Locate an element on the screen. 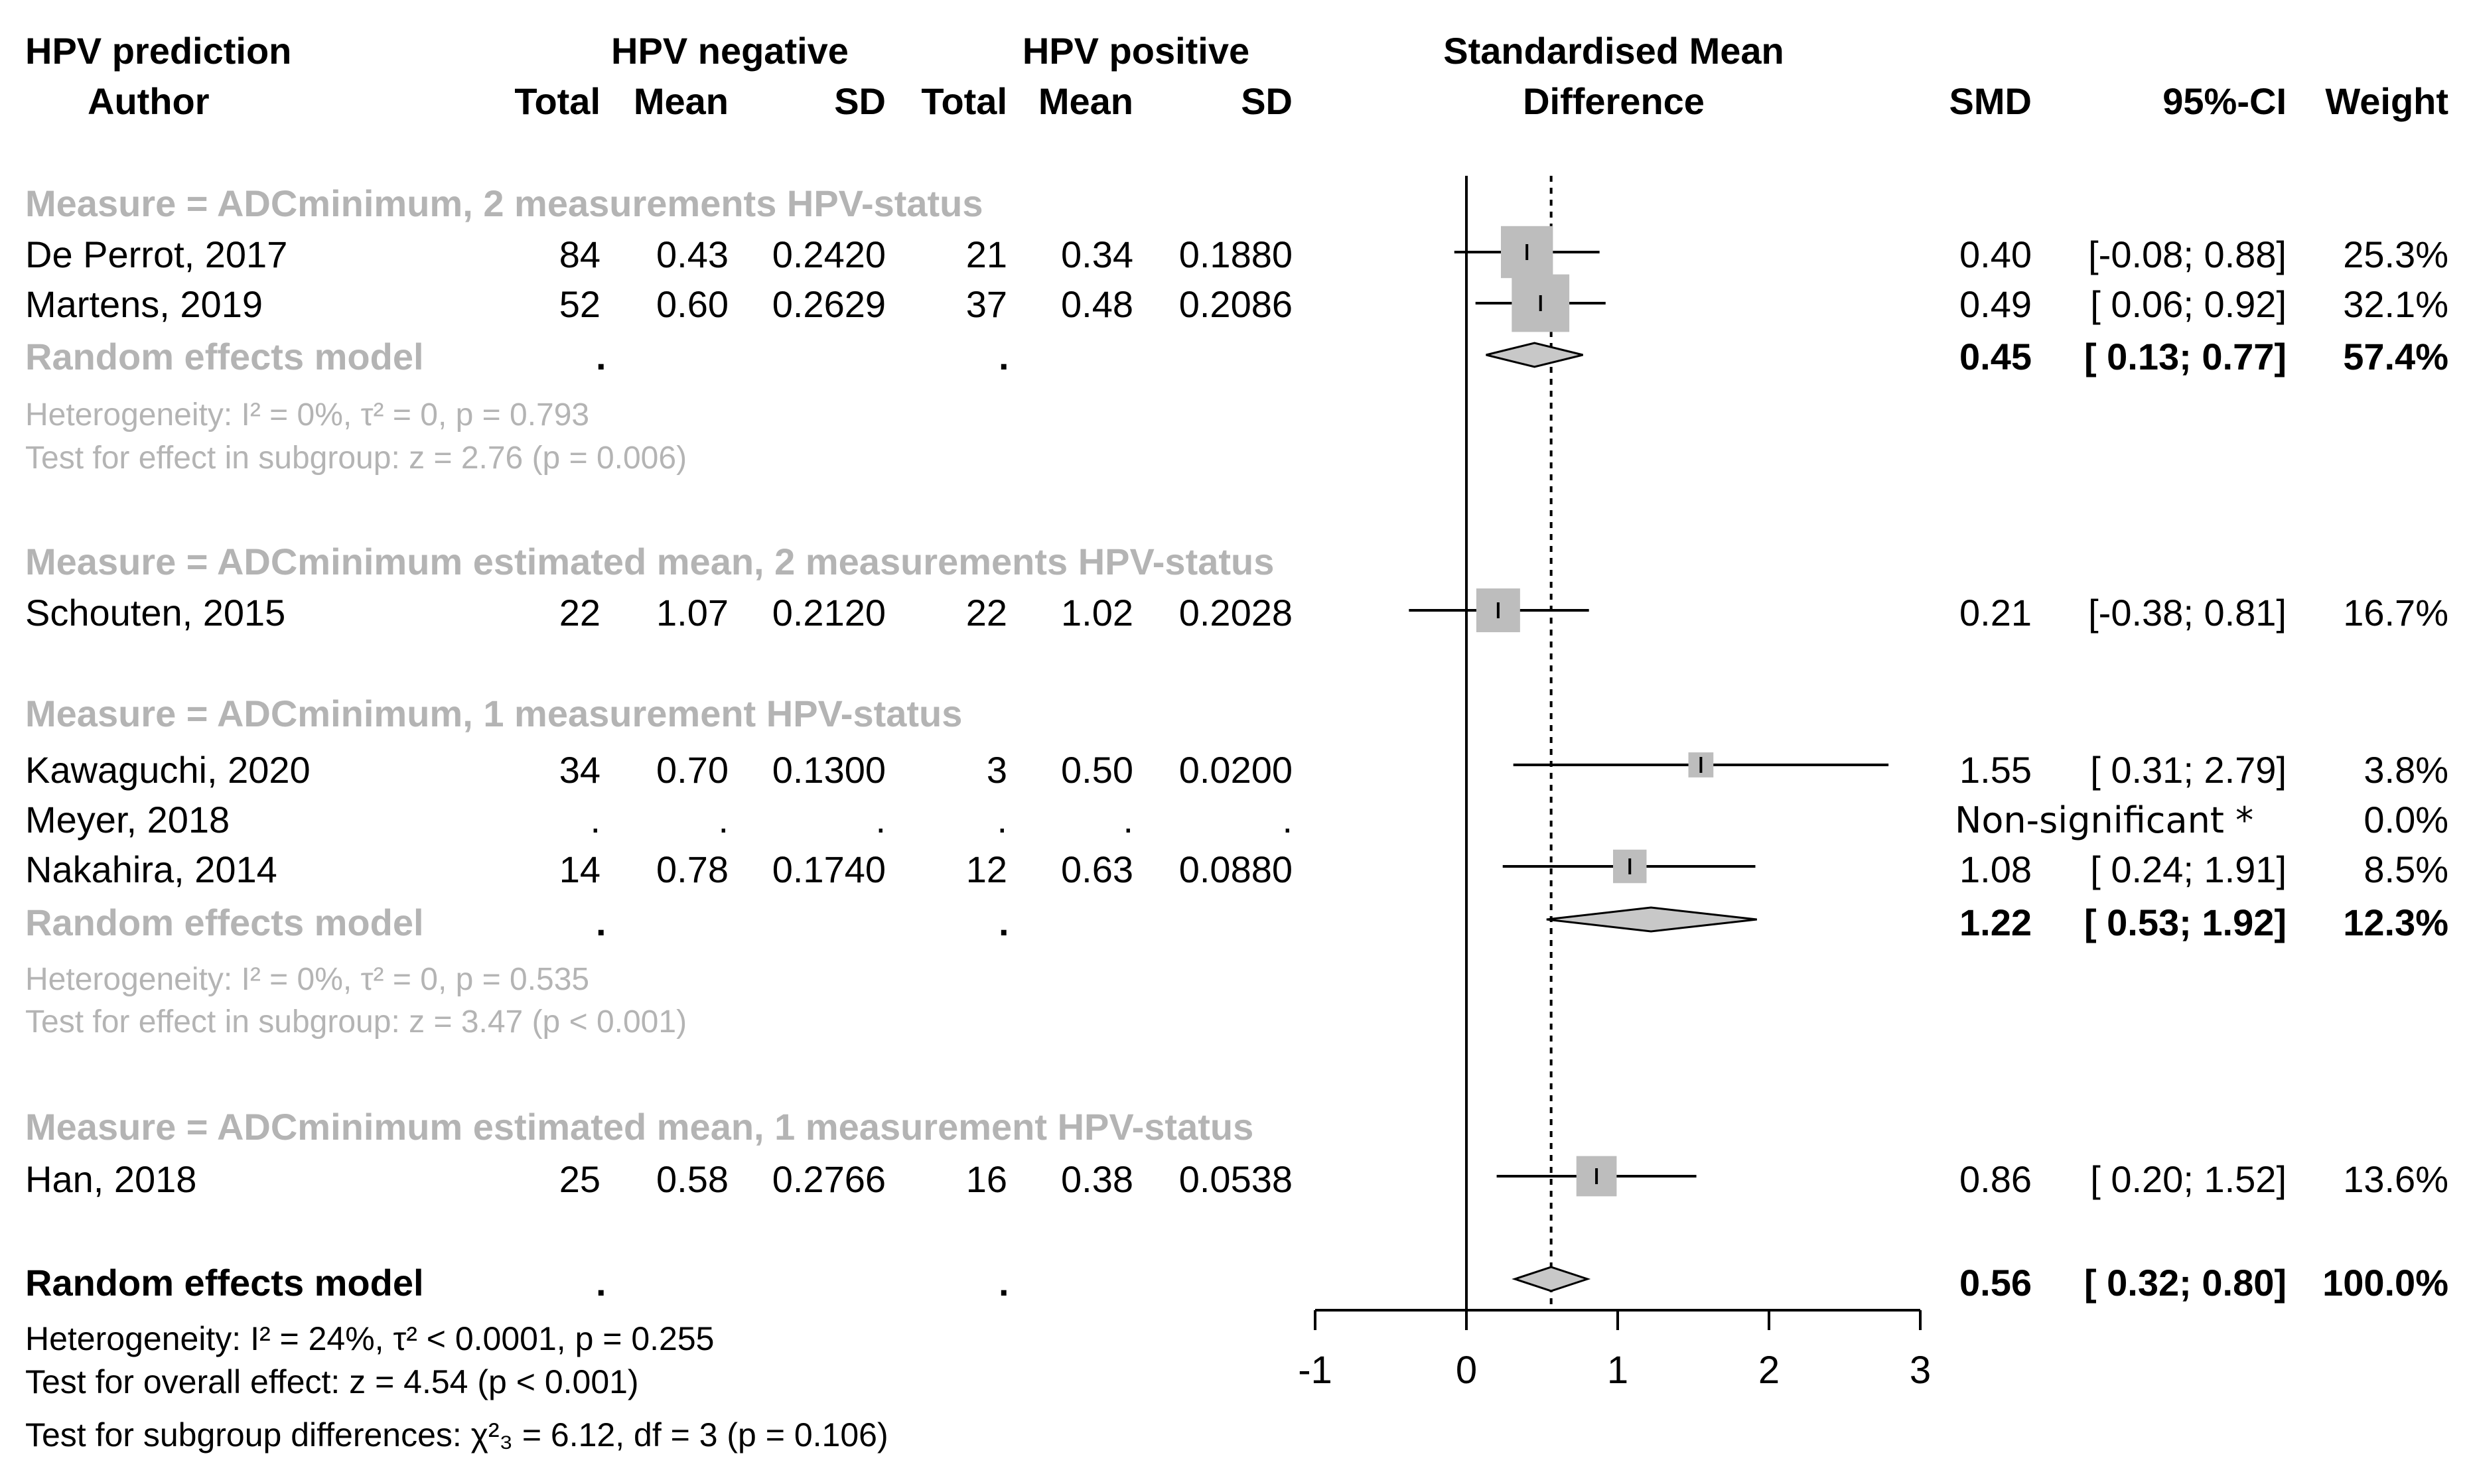 This screenshot has width=2471, height=1484. study-n-pos: 22 is located at coordinates (987, 613).